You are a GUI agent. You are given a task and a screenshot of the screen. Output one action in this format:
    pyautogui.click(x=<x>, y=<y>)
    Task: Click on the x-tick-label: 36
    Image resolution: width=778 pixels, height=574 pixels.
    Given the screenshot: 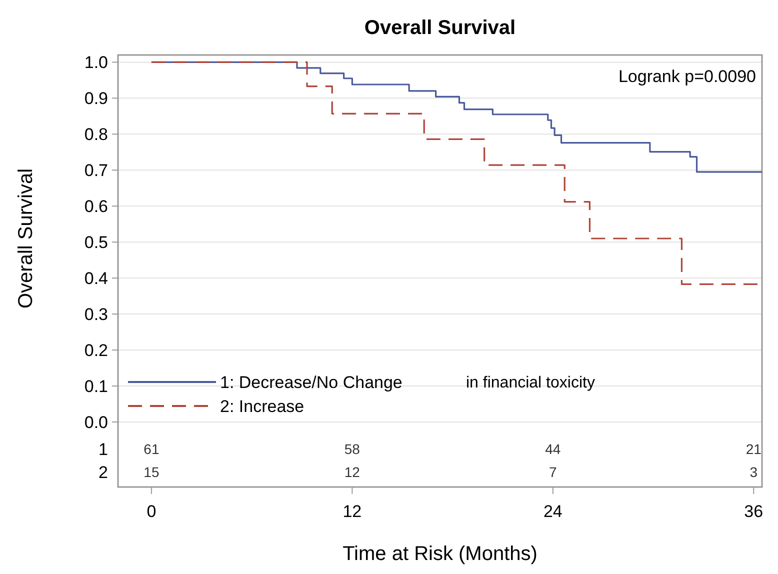 What is the action you would take?
    pyautogui.click(x=754, y=511)
    